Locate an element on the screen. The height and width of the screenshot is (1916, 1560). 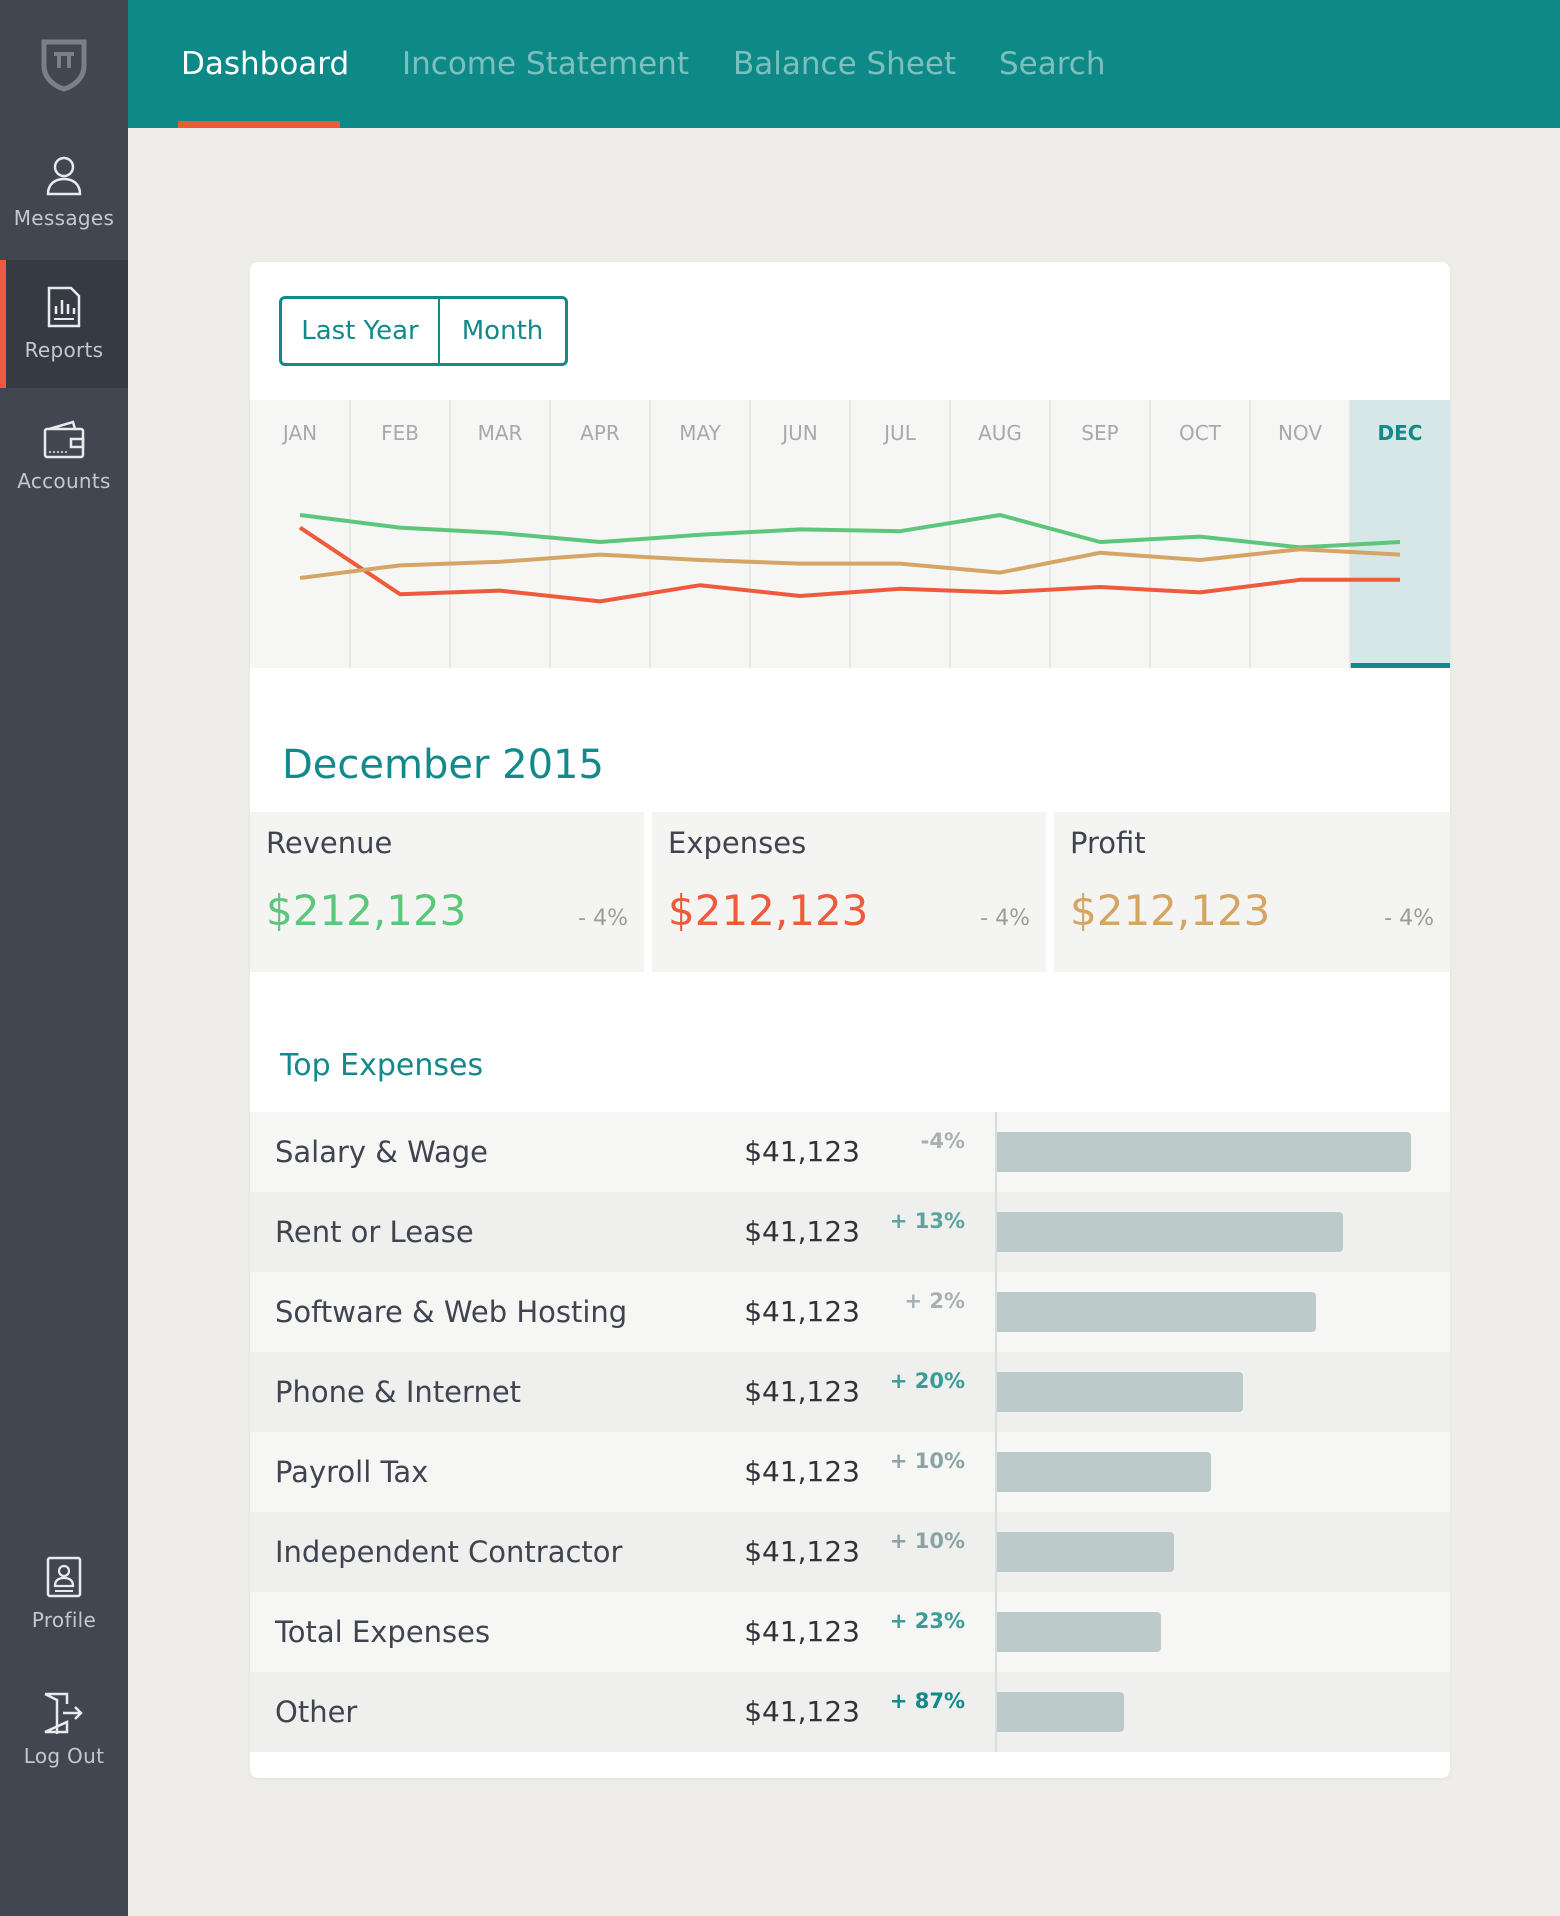
tab-balance-sheet: Balance Sheet is located at coordinates (845, 64).